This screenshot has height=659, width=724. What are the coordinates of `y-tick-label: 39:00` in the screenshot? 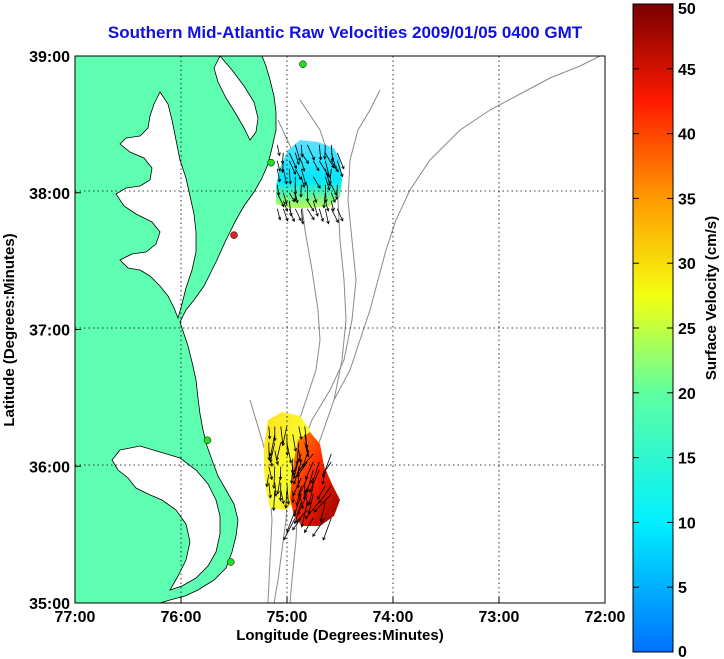 It's located at (49, 57).